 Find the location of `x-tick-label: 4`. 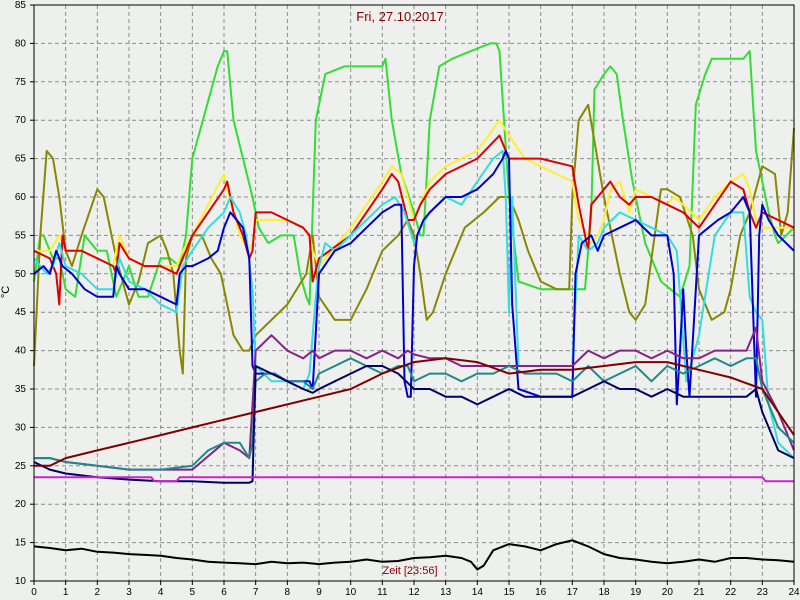

x-tick-label: 4 is located at coordinates (161, 592).